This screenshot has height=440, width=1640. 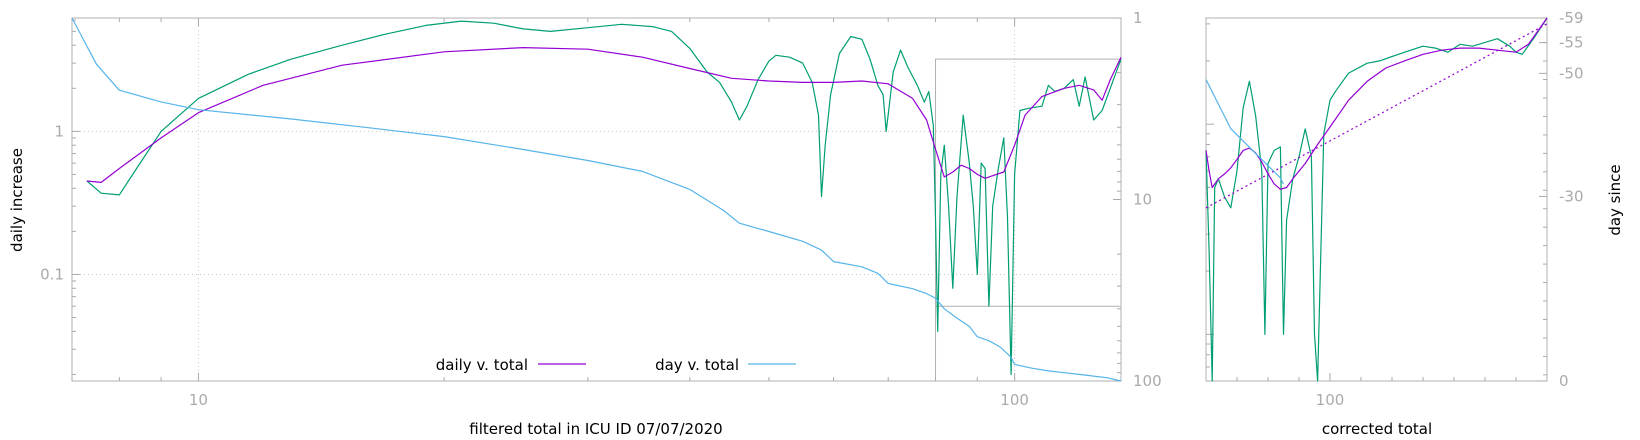 I want to click on main-y-tick-label: 0.1, so click(x=52, y=274).